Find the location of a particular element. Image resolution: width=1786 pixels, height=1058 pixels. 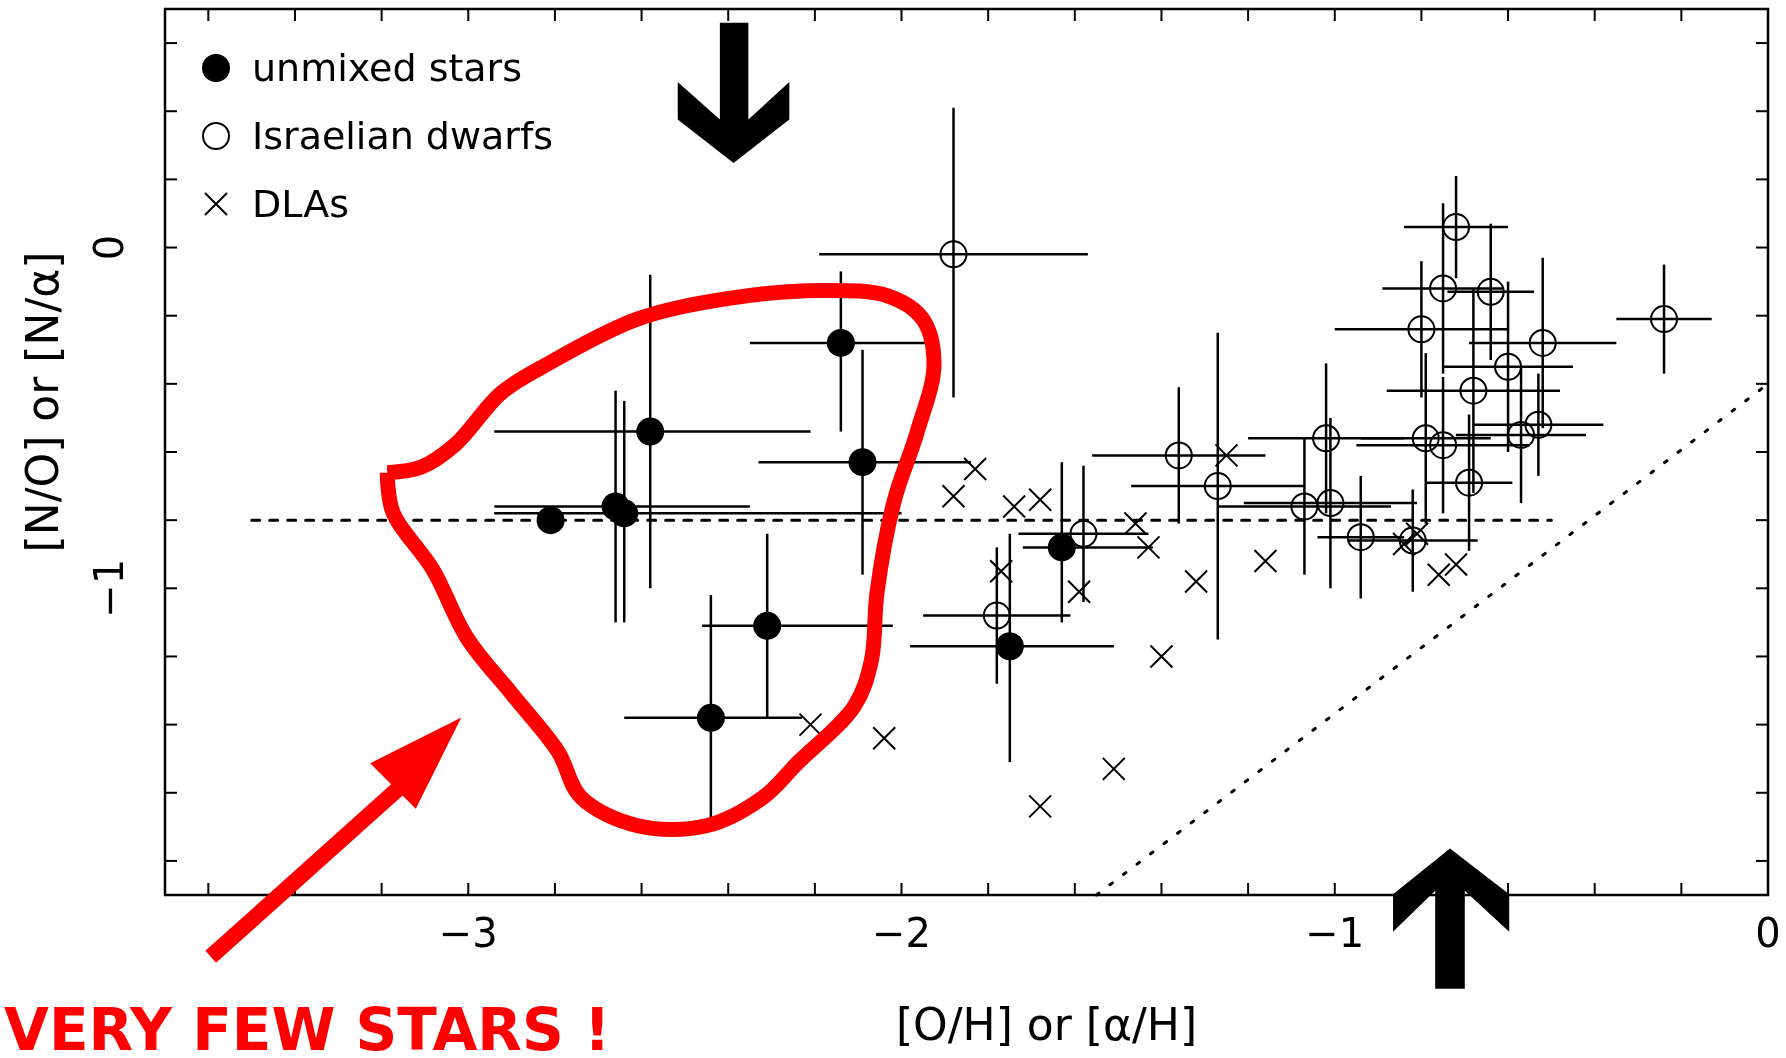

legend-label: Israelian dwarfs is located at coordinates (403, 136).